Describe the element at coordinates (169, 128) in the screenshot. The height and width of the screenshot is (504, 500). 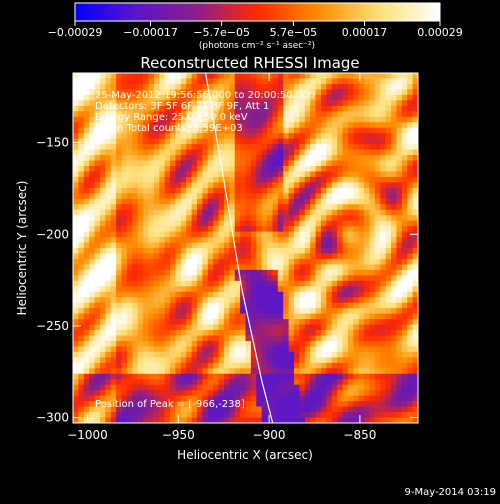
I see `info-line-clean-counts: Clean Total counts: 3.59E+03` at that location.